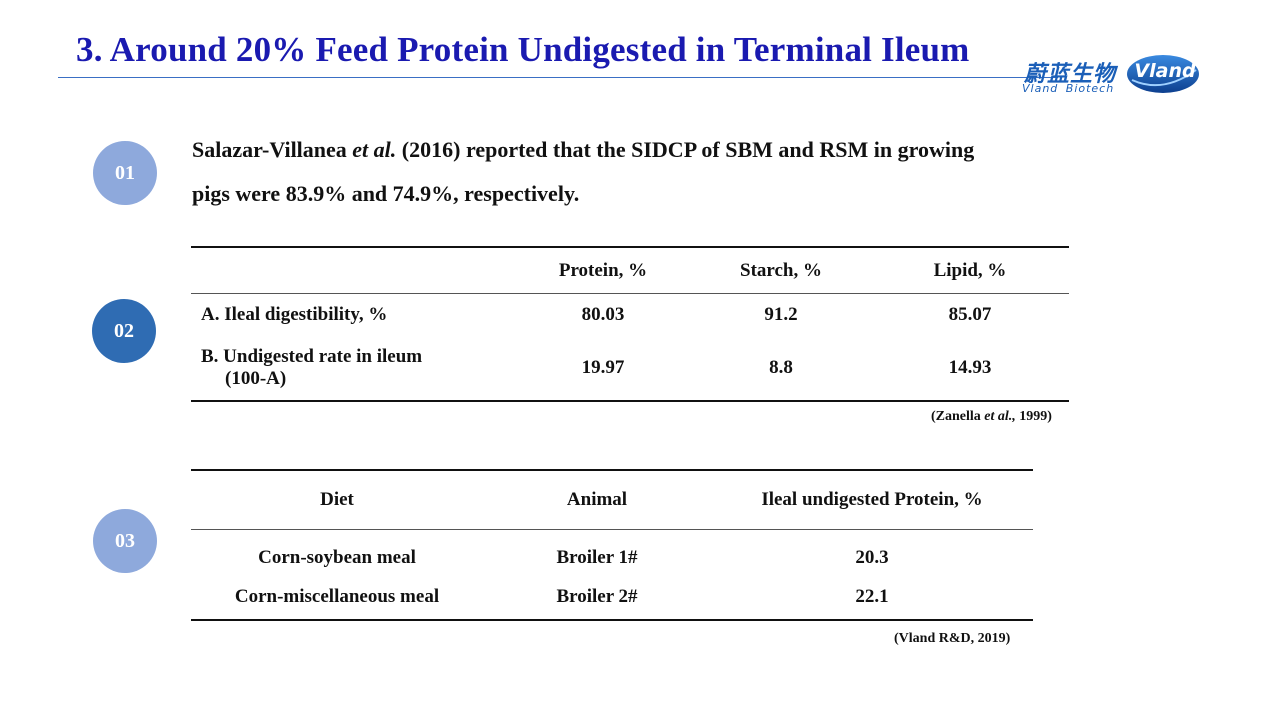 The image size is (1280, 720). What do you see at coordinates (1070, 74) in the screenshot?
I see `logo-chinese-text: 蔚蓝生物` at bounding box center [1070, 74].